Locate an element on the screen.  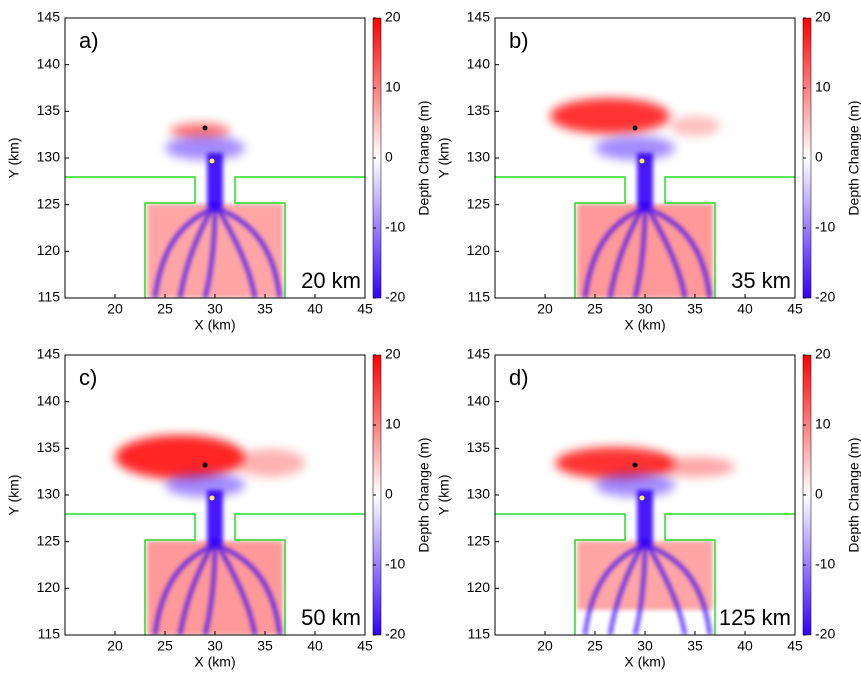
x-axis-label: X (km) is located at coordinates (644, 662).